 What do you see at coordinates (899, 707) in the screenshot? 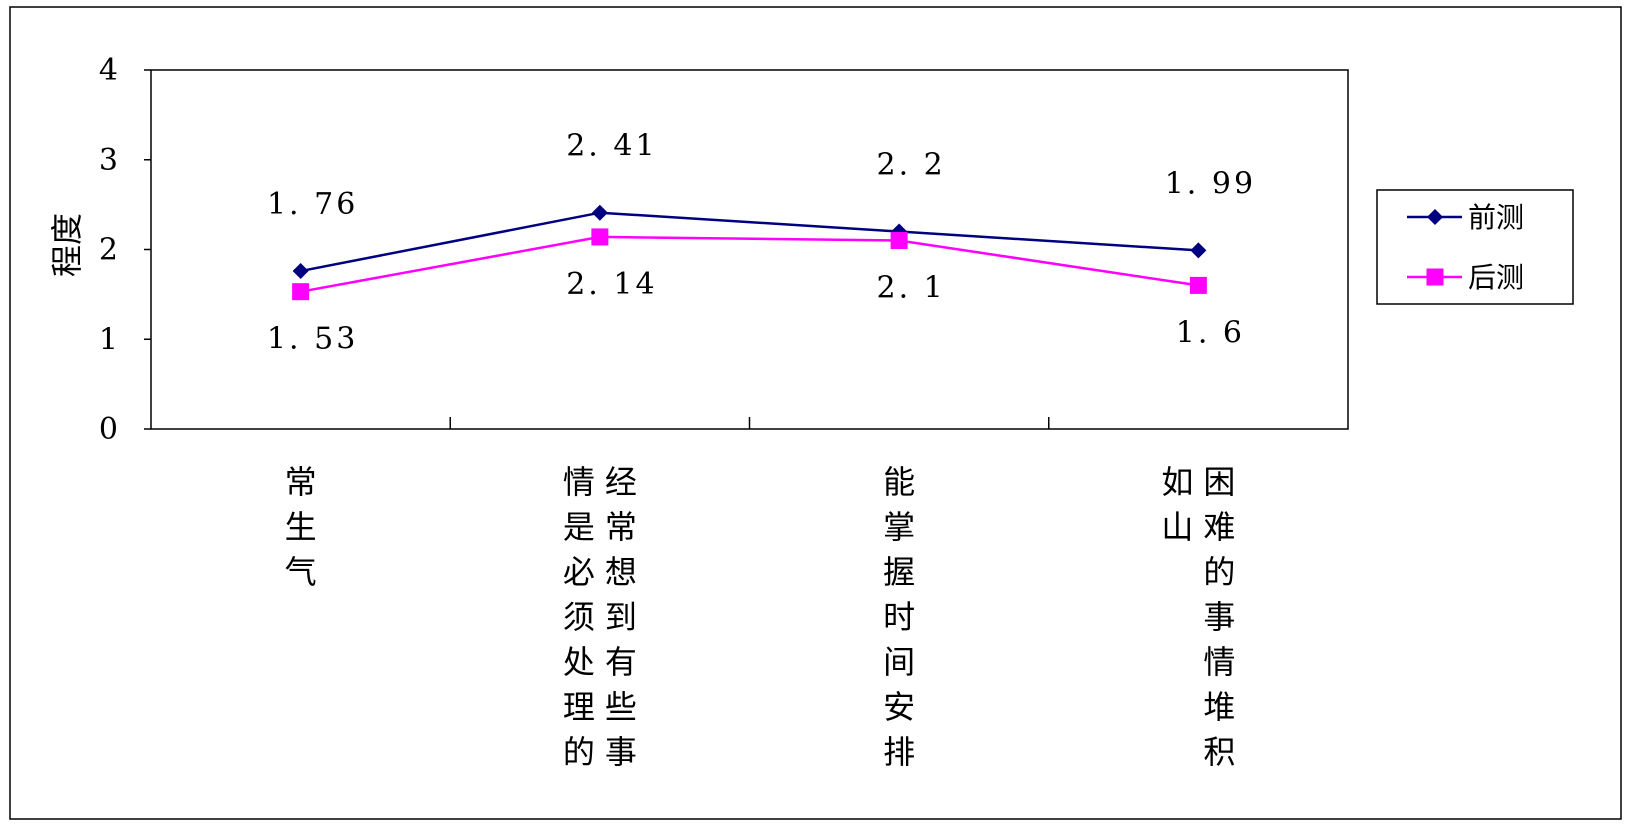
I see `category-label-char: 安` at bounding box center [899, 707].